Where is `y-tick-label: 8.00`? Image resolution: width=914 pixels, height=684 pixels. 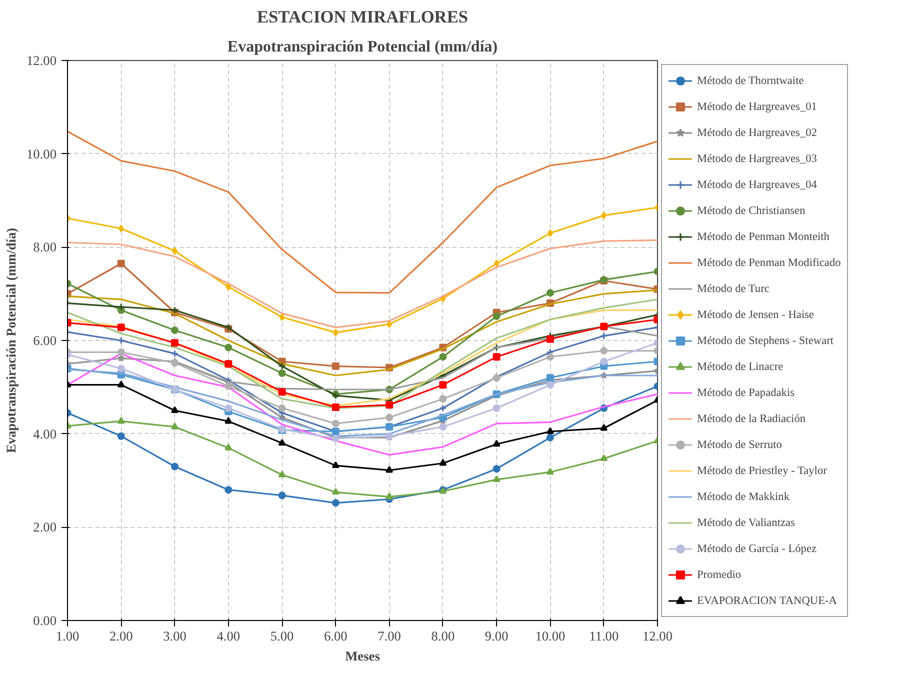
y-tick-label: 8.00 is located at coordinates (45, 247).